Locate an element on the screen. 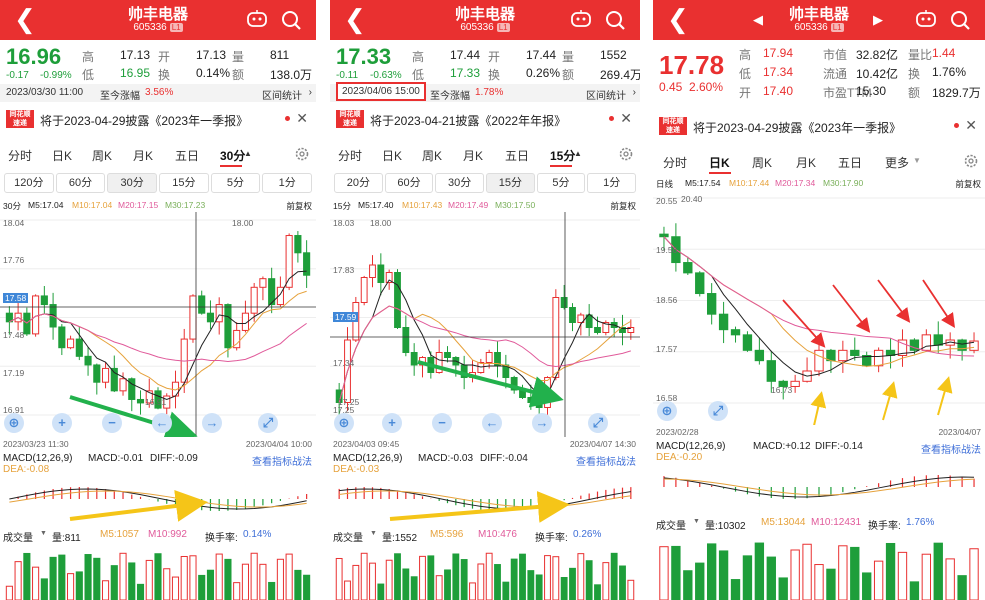 This screenshot has width=985, height=600. since-value: 3.56% is located at coordinates (159, 92).